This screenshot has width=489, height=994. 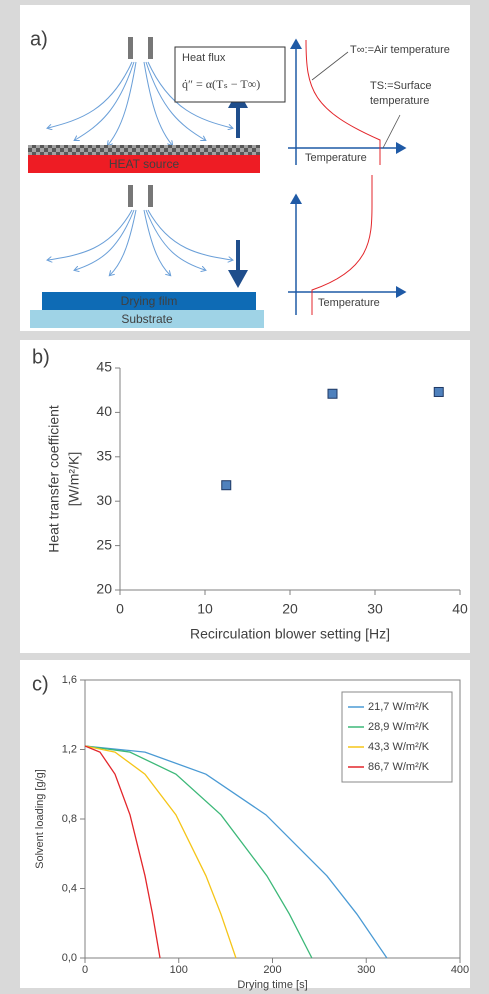 I want to click on legend-label: 21,7 W/m²/K, so click(x=399, y=707).